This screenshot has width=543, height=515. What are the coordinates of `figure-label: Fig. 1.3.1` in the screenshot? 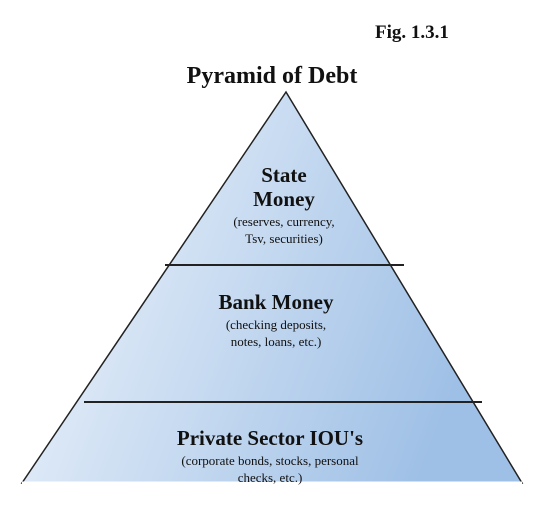 It's located at (412, 32).